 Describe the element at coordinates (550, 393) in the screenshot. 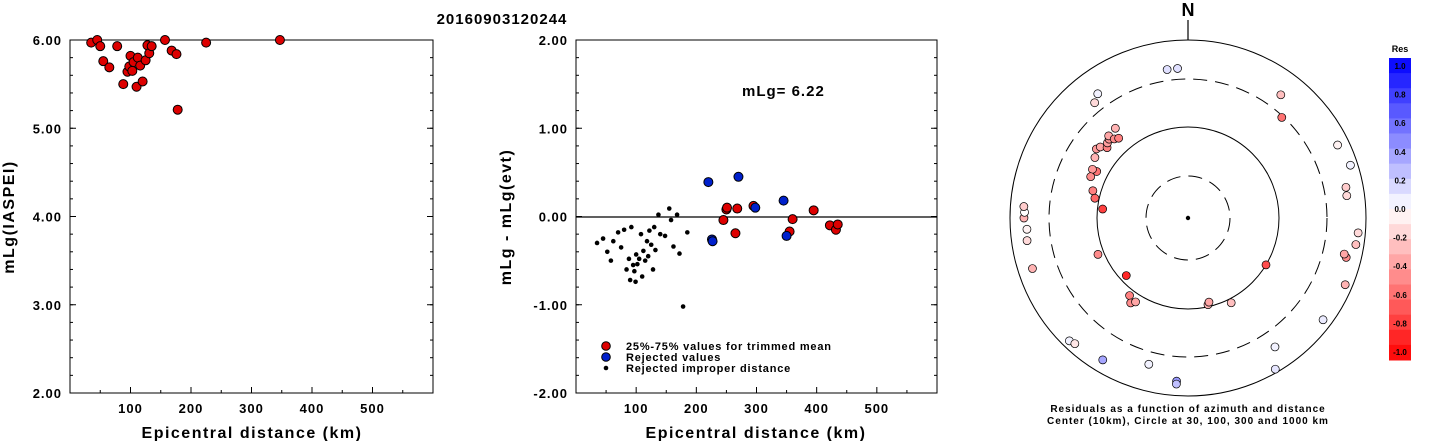

I see `middle-ytick-label: -2.00` at that location.